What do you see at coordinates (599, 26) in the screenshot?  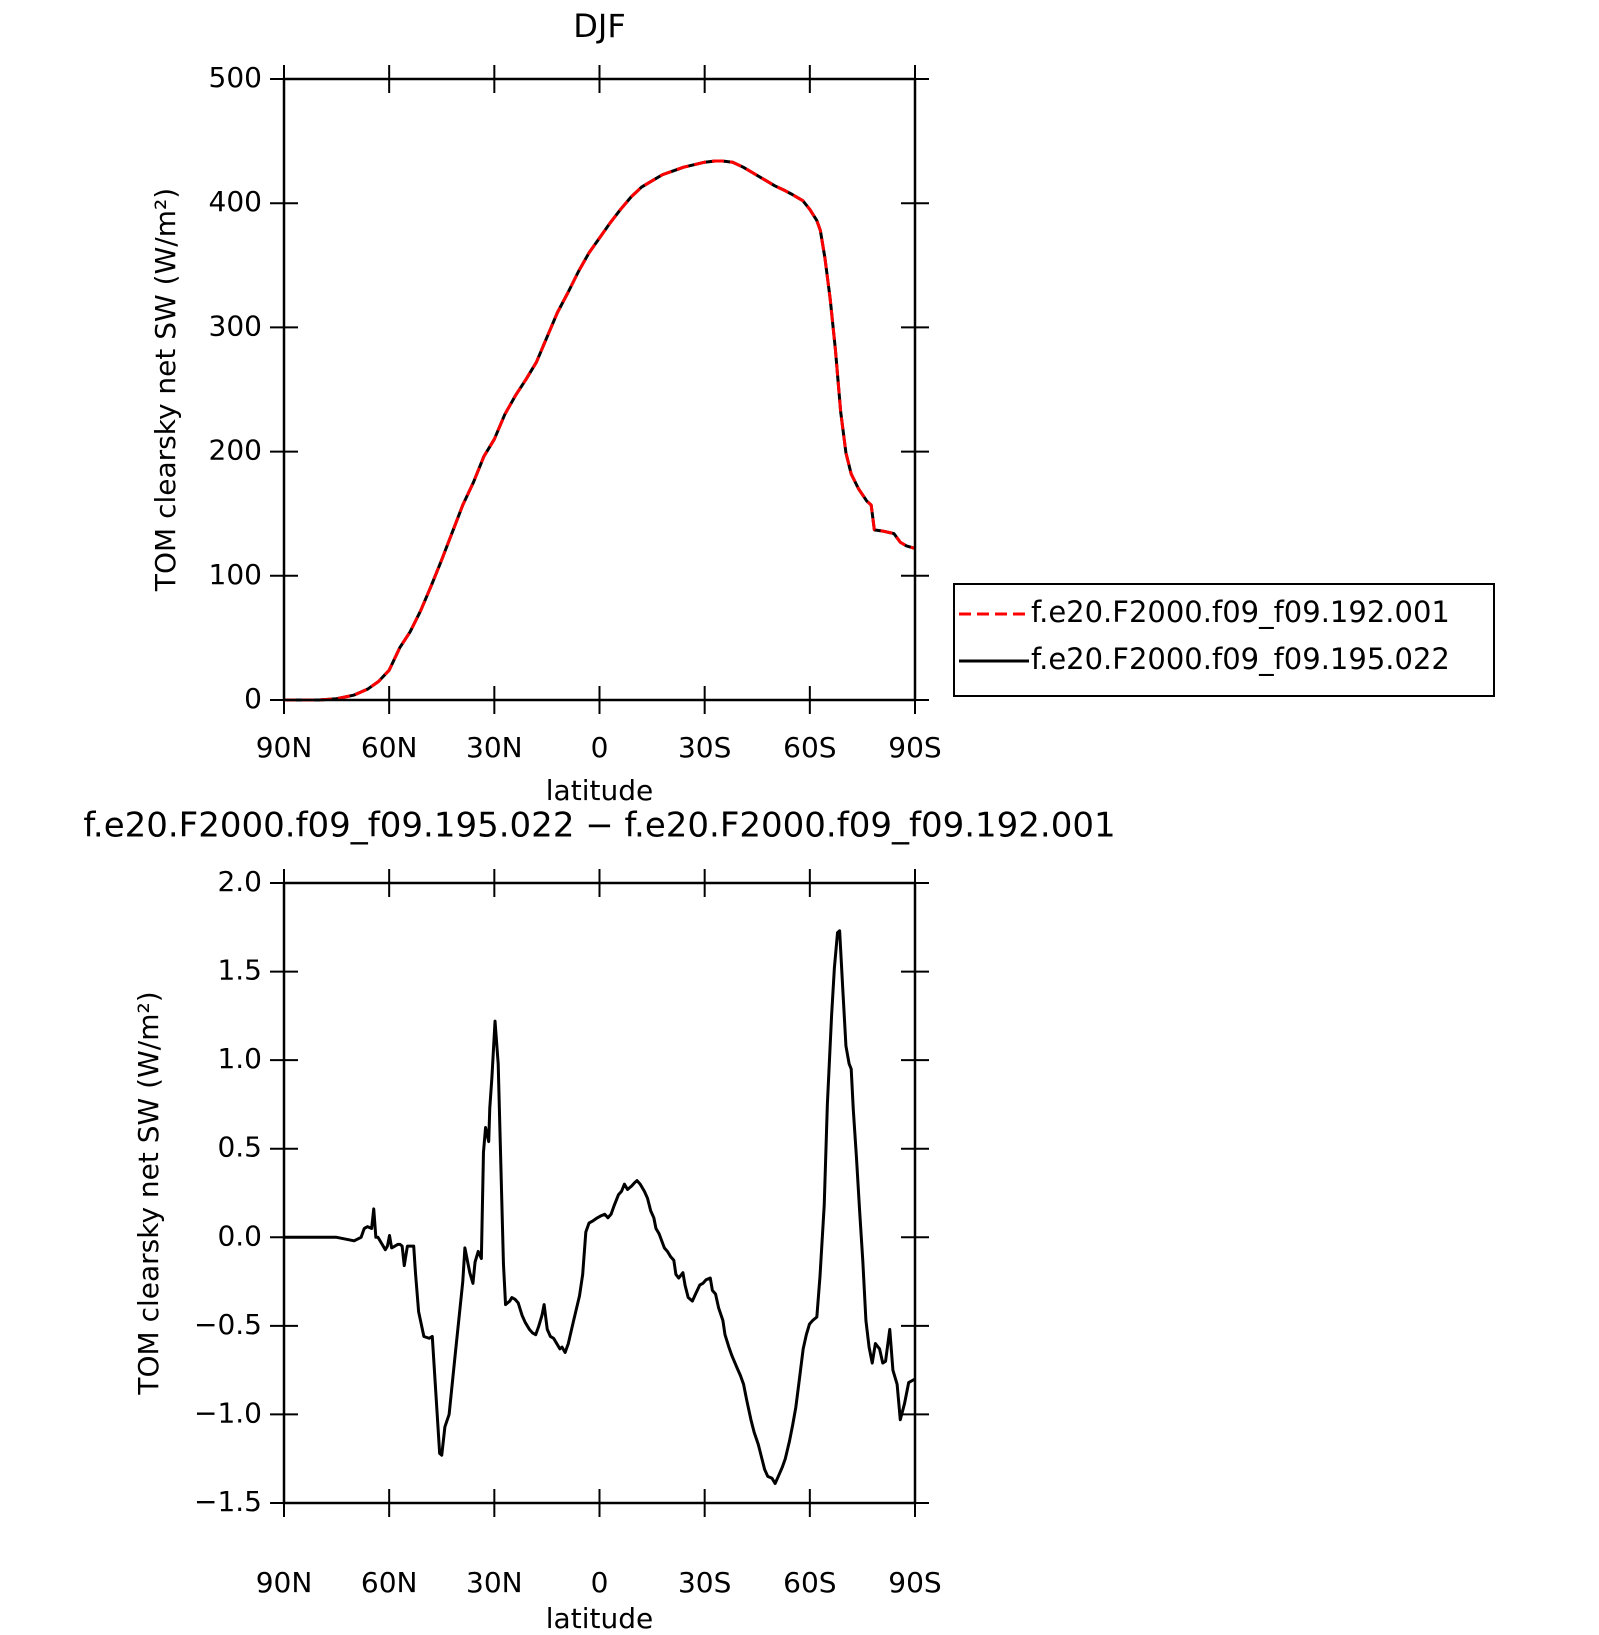 I see `chart-title: DJF` at bounding box center [599, 26].